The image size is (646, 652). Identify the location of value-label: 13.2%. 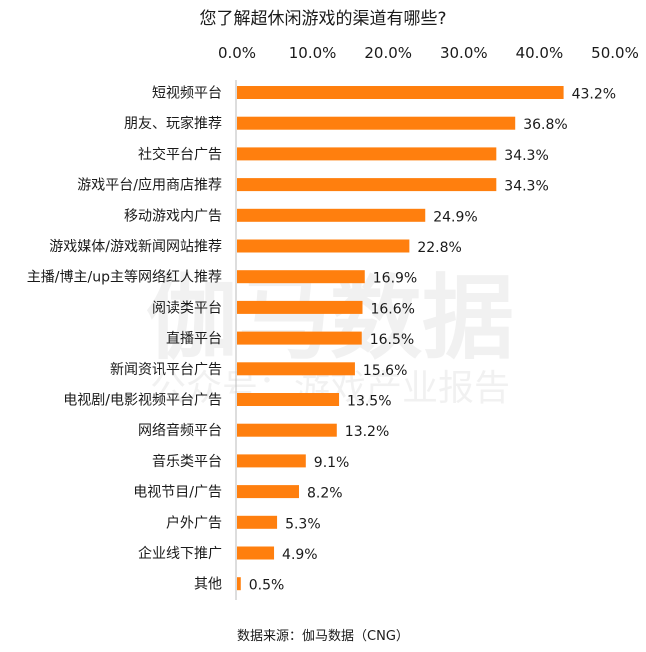
(367, 432).